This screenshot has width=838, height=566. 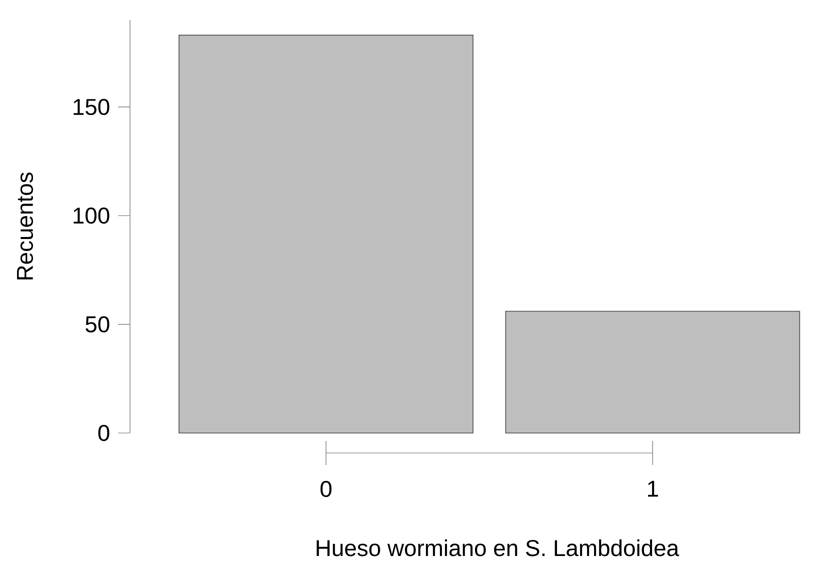 I want to click on y-tick-label: 50, so click(x=98, y=324).